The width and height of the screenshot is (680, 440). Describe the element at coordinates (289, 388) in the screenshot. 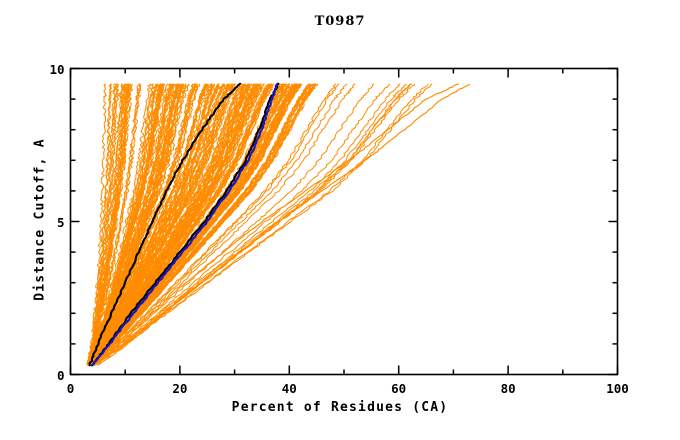

I see `x-tick-label: 40` at that location.